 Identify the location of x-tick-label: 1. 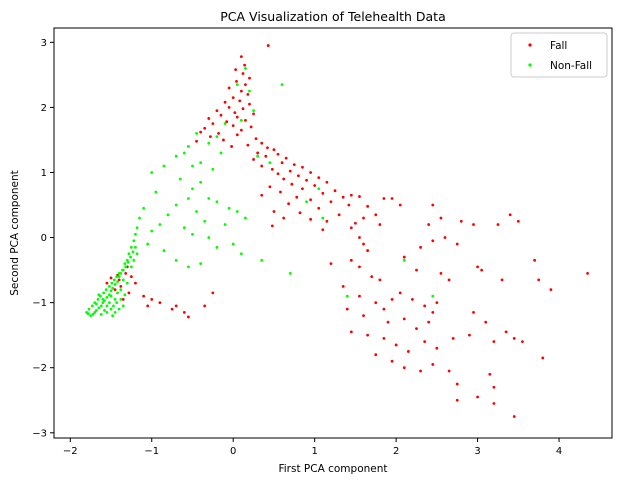
(314, 451).